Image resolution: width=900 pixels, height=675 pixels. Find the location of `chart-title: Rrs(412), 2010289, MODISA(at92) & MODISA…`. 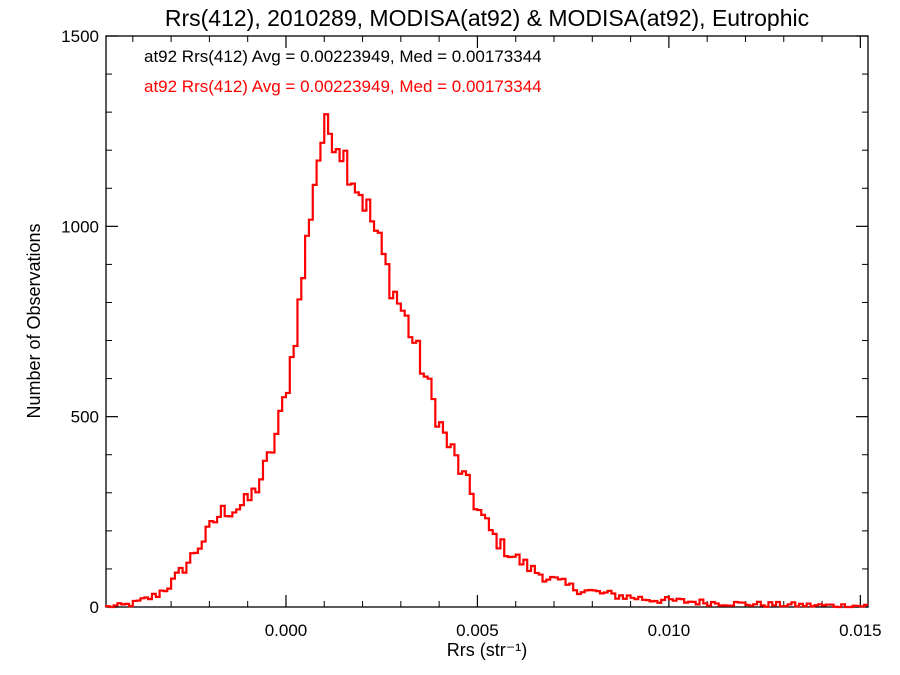

chart-title: Rrs(412), 2010289, MODISA(at92) & MODISA… is located at coordinates (487, 18).